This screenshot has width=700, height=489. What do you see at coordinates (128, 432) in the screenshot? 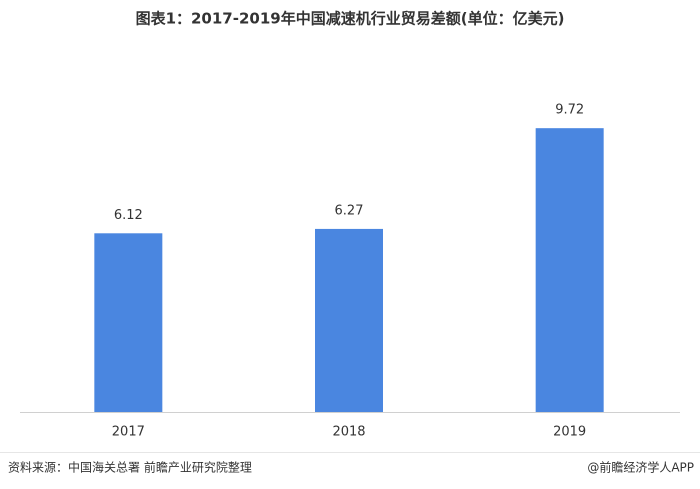
I see `x-tick-label: 2017` at bounding box center [128, 432].